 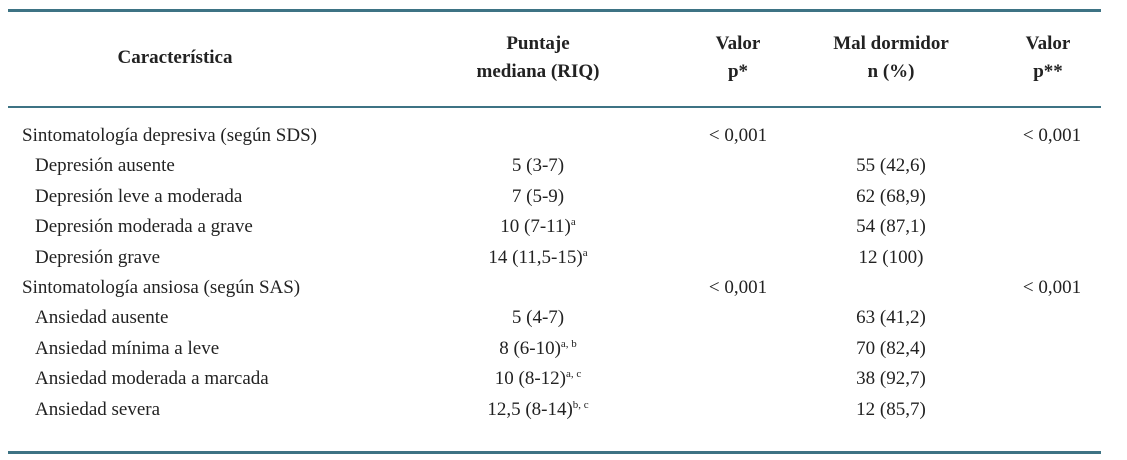 I want to click on header-line: Característica, so click(x=175, y=57).